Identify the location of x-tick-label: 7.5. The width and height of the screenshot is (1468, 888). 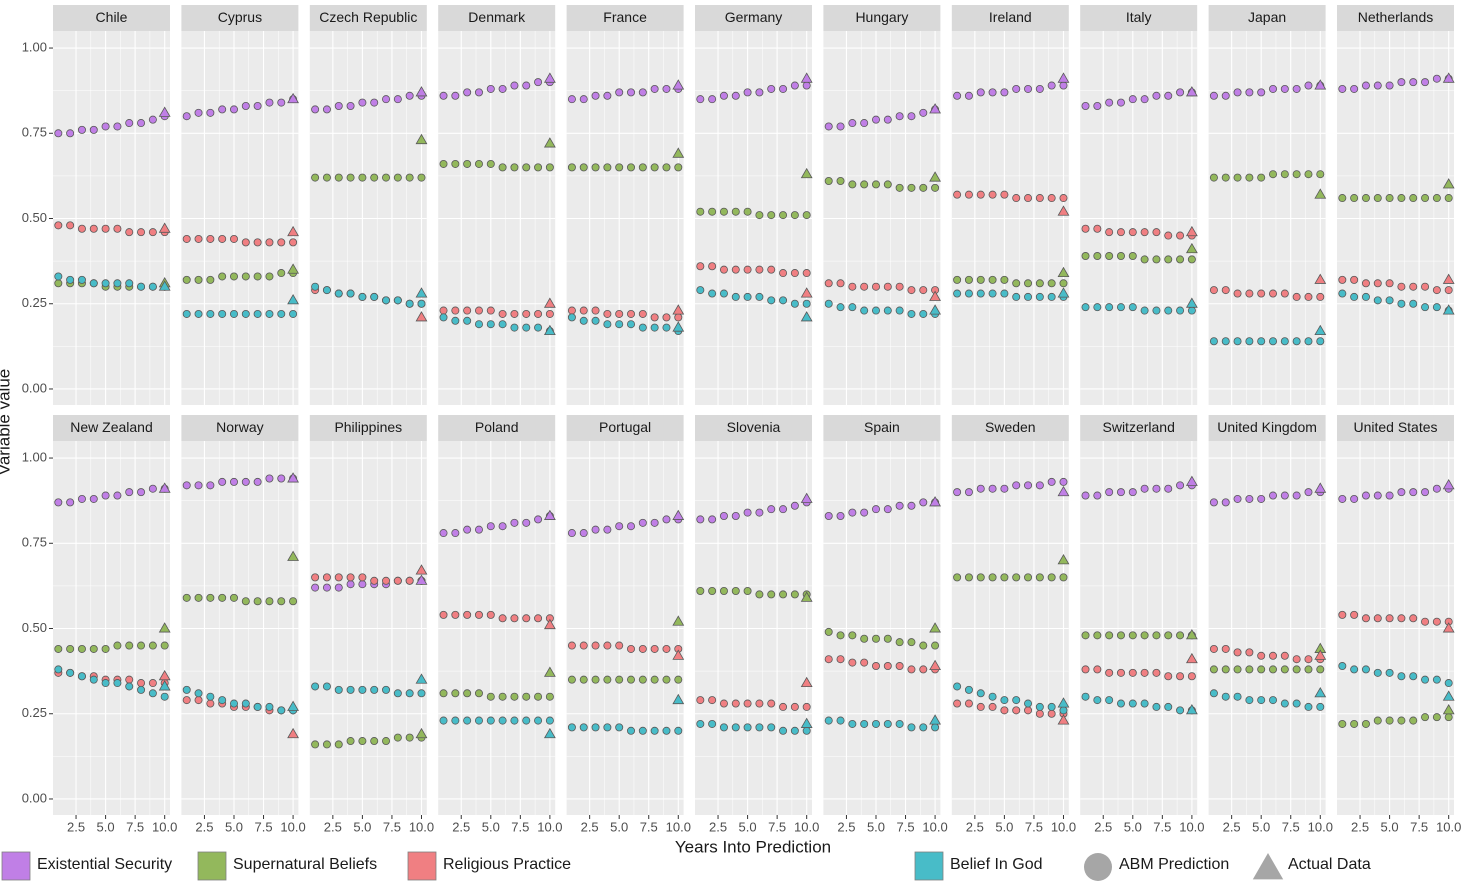
(1162, 826).